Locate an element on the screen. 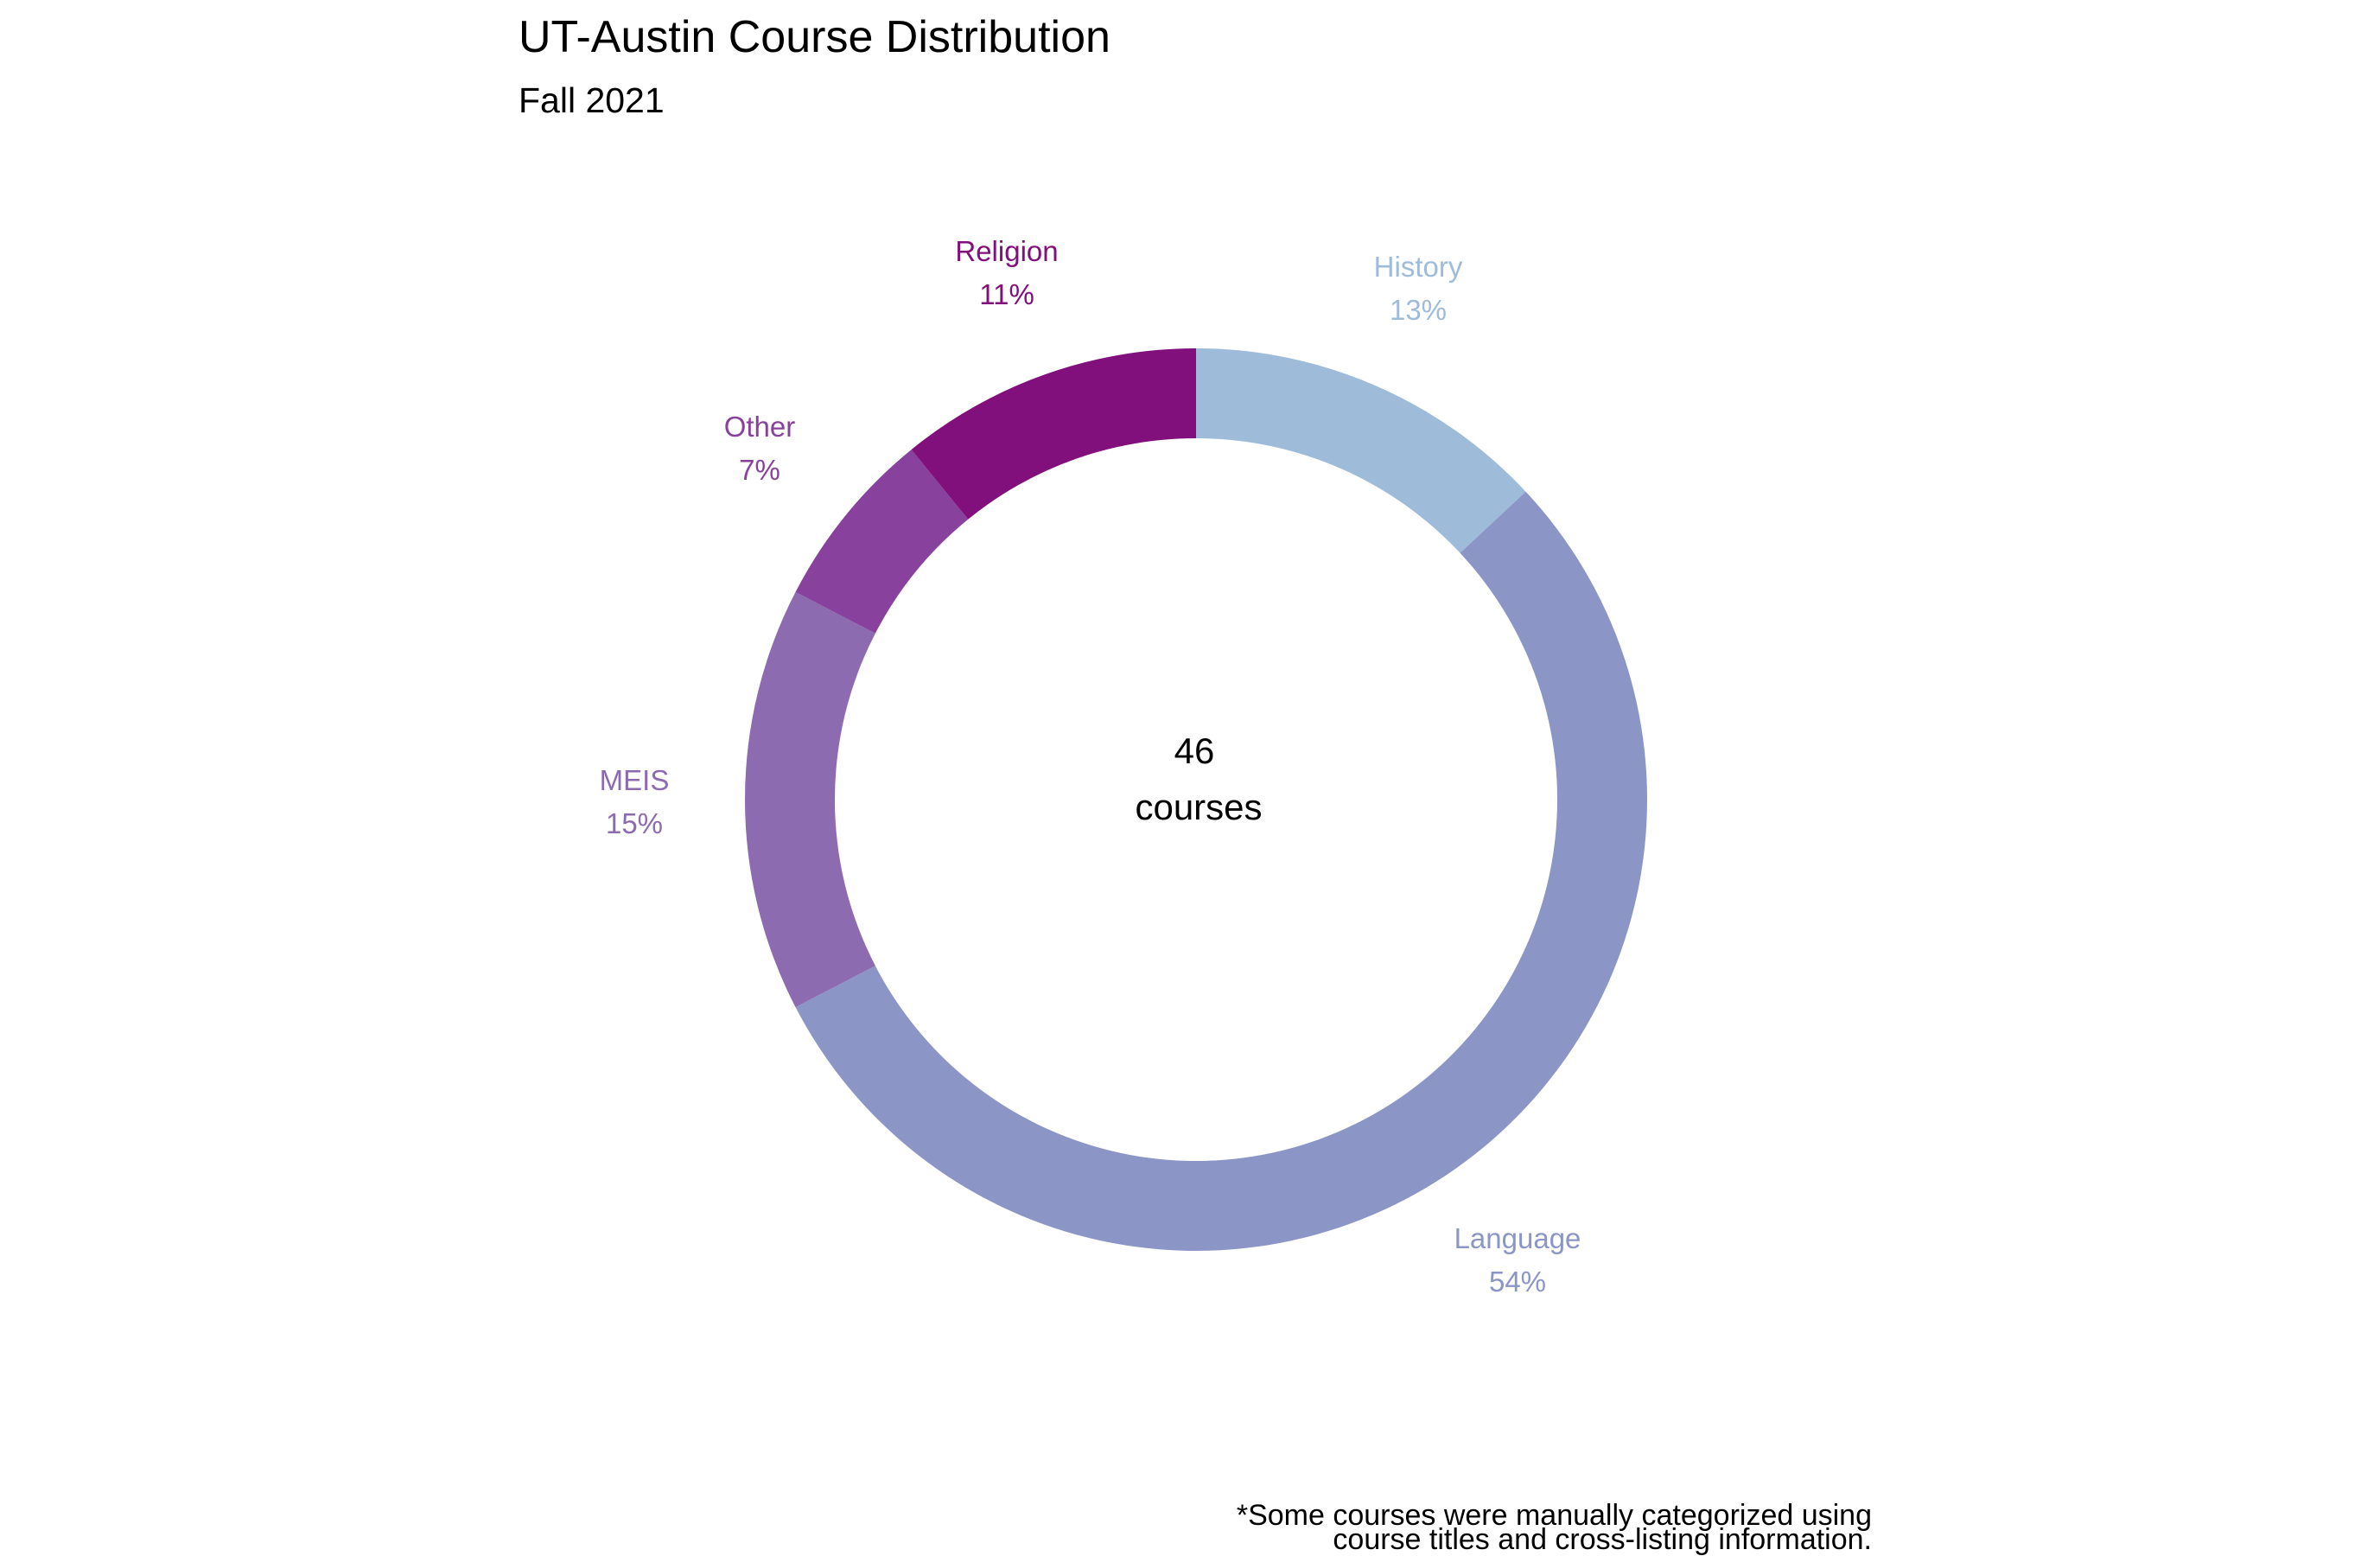 The width and height of the screenshot is (2380, 1556). slice-label-religion: Religion is located at coordinates (1006, 251).